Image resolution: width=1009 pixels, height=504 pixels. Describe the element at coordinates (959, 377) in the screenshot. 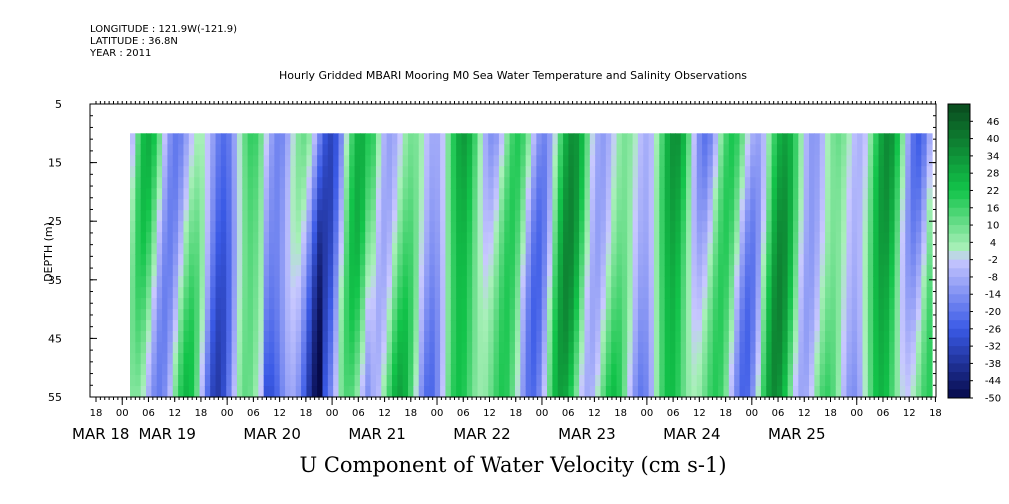

I see `colorbar-swatch` at that location.